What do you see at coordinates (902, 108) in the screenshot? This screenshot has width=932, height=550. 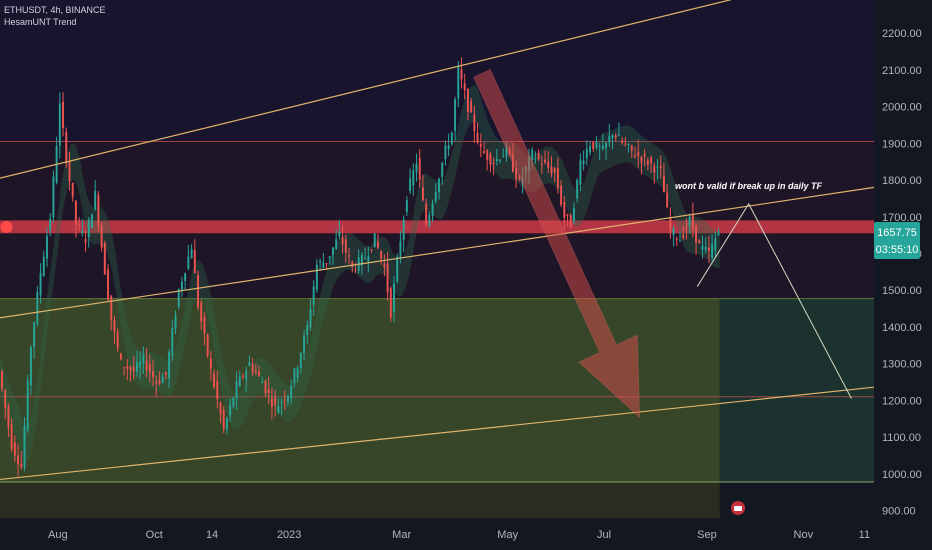 I see `price-tick-label: 2000.00` at bounding box center [902, 108].